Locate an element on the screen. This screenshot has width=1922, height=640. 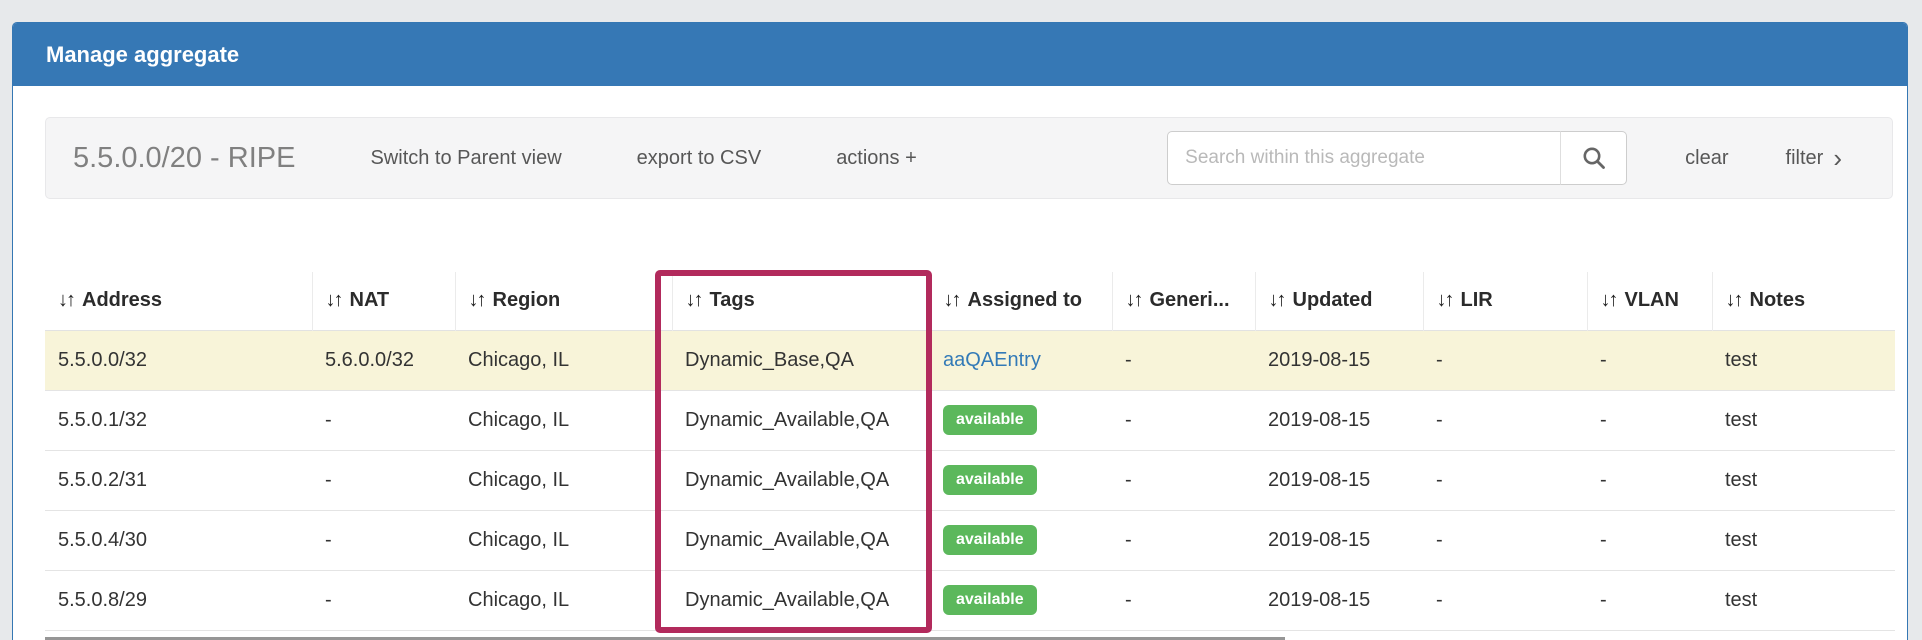
search-group is located at coordinates (1397, 158).